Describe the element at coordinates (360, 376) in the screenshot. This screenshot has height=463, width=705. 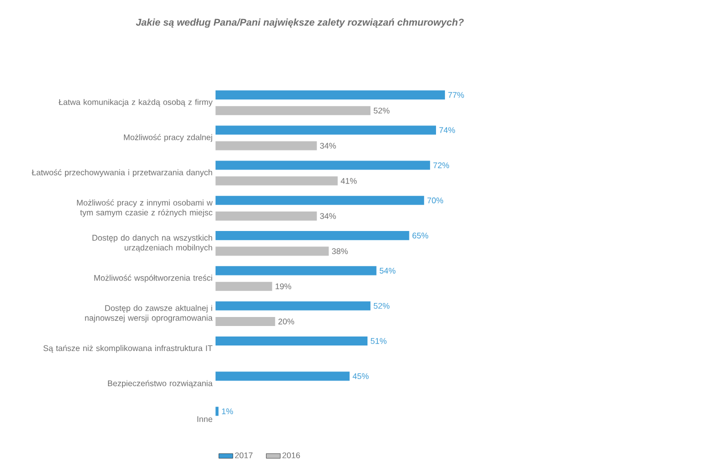
I see `data-label: 45%` at that location.